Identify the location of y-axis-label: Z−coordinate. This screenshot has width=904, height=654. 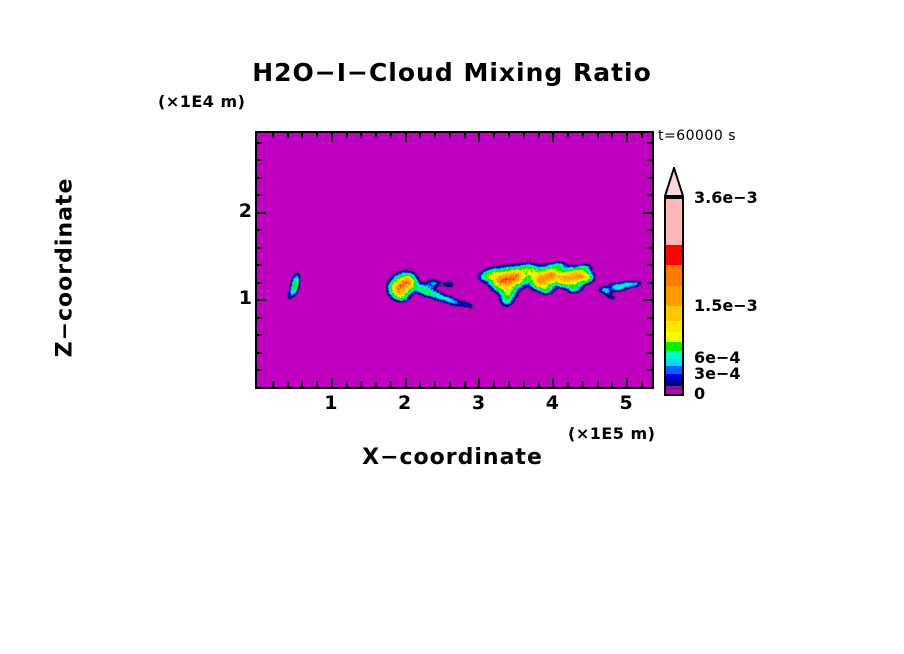
(65, 267).